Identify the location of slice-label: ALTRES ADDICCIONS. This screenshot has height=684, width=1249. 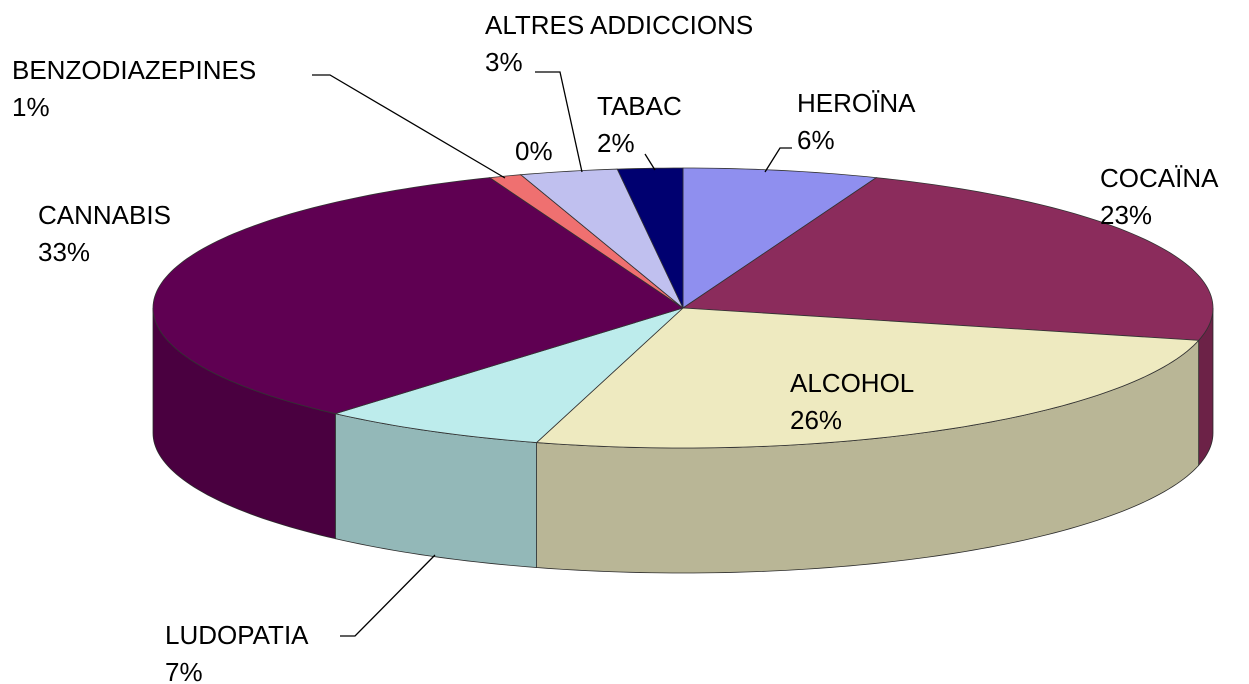
(619, 25).